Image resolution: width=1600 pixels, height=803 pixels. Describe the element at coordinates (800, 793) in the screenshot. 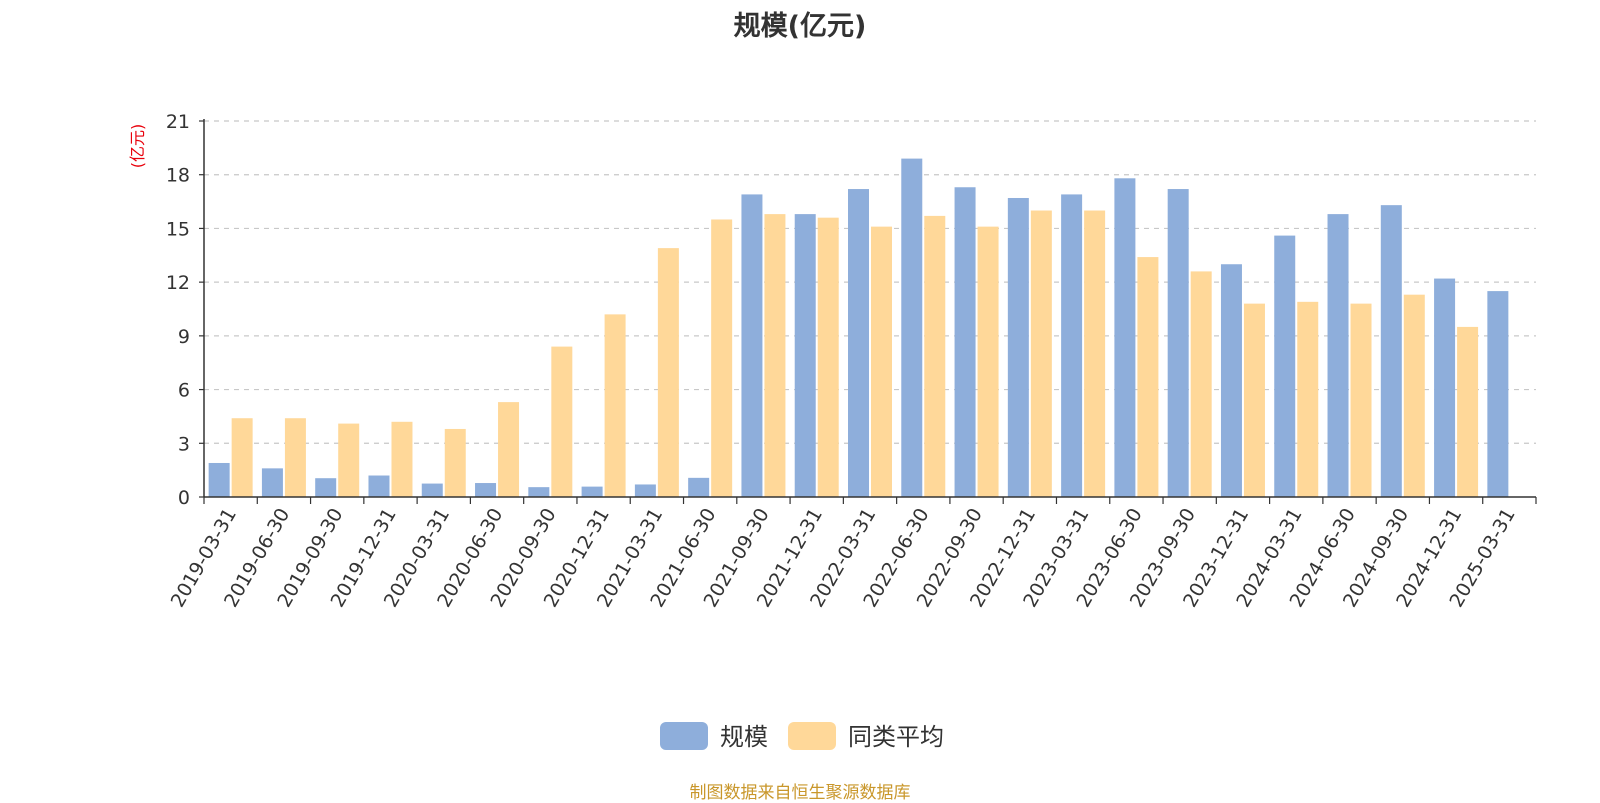

I see `source-note: 制图数据来自恒生聚源数据库` at that location.